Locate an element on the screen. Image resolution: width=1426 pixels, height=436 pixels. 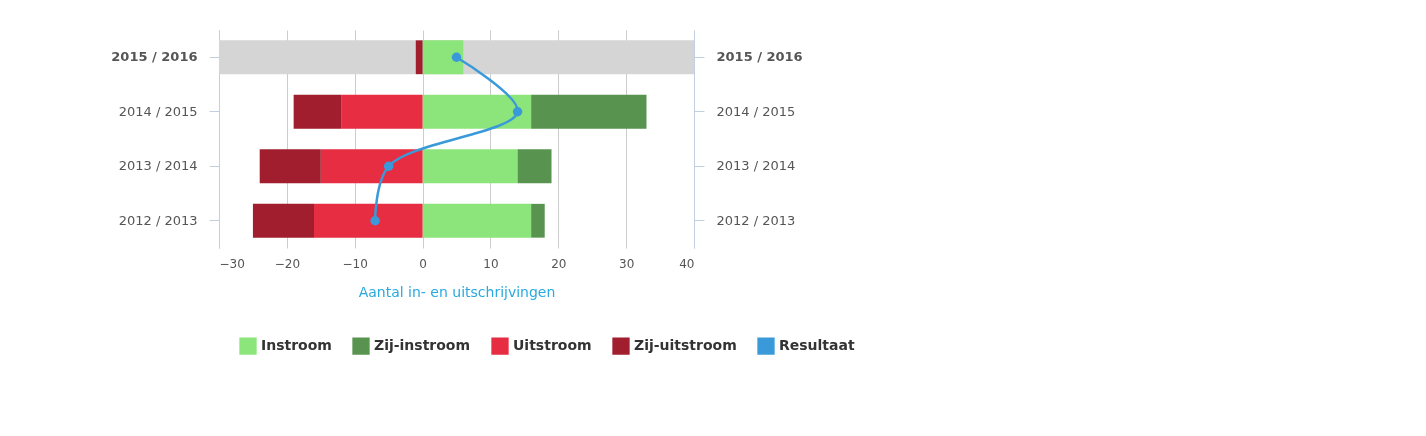
x-axis-title: Aantal in- en uitschrijvingen is located at coordinates (457, 291).